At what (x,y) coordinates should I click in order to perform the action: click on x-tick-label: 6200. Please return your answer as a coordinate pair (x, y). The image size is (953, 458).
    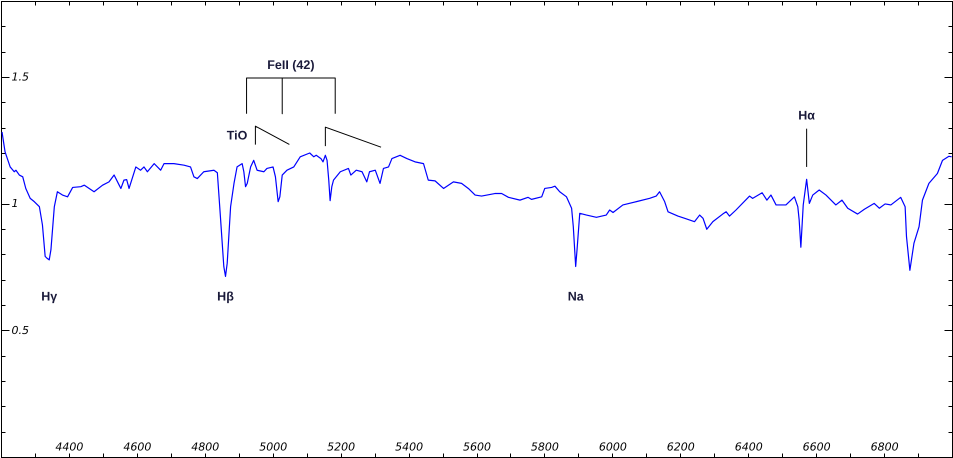
    Looking at the image, I should click on (680, 447).